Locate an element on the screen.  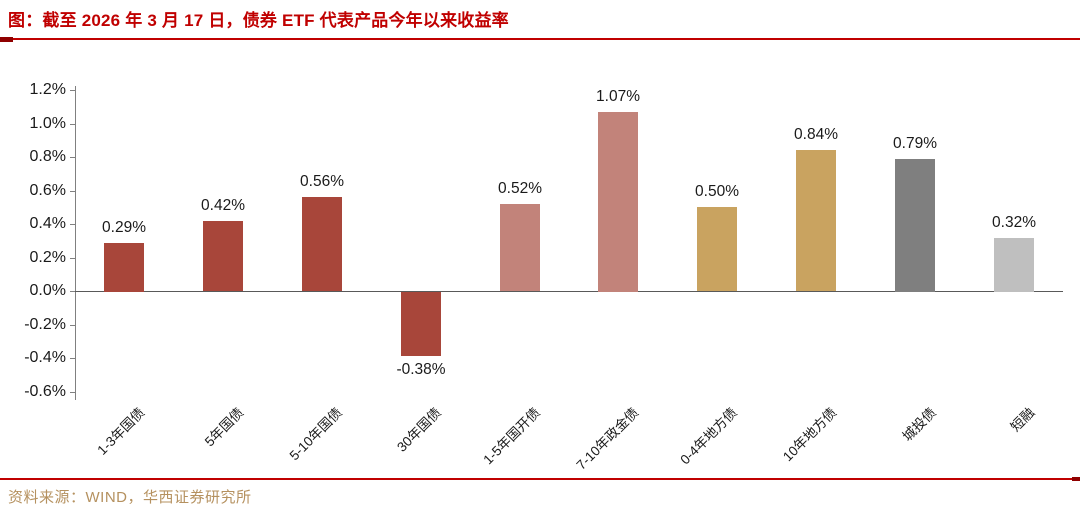
bar-value-label: -0.38% is located at coordinates (421, 369).